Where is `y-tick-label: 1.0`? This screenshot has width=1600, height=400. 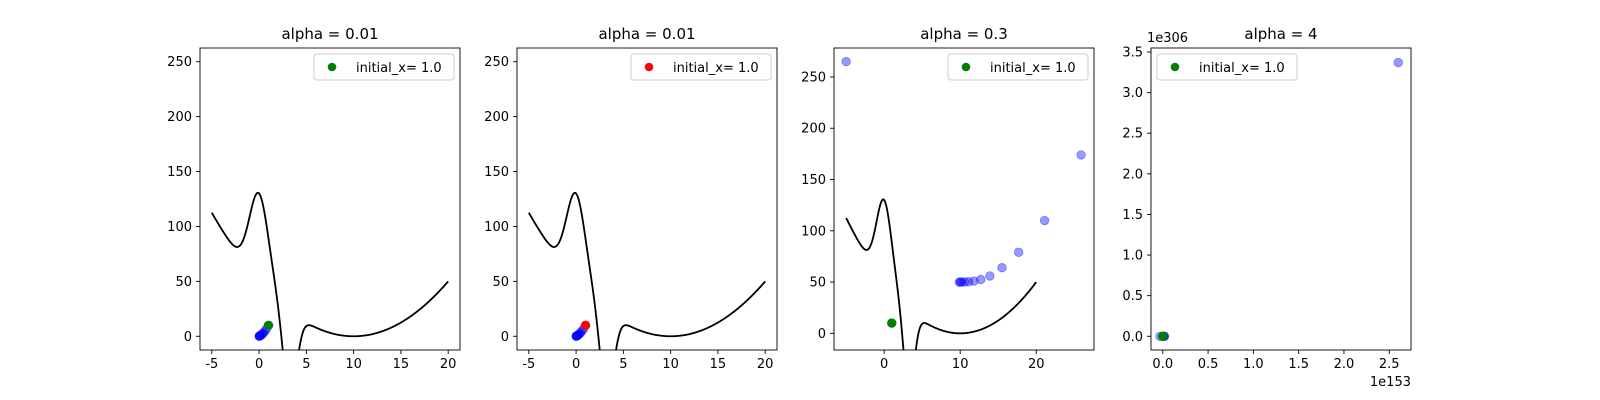 y-tick-label: 1.0 is located at coordinates (1132, 256).